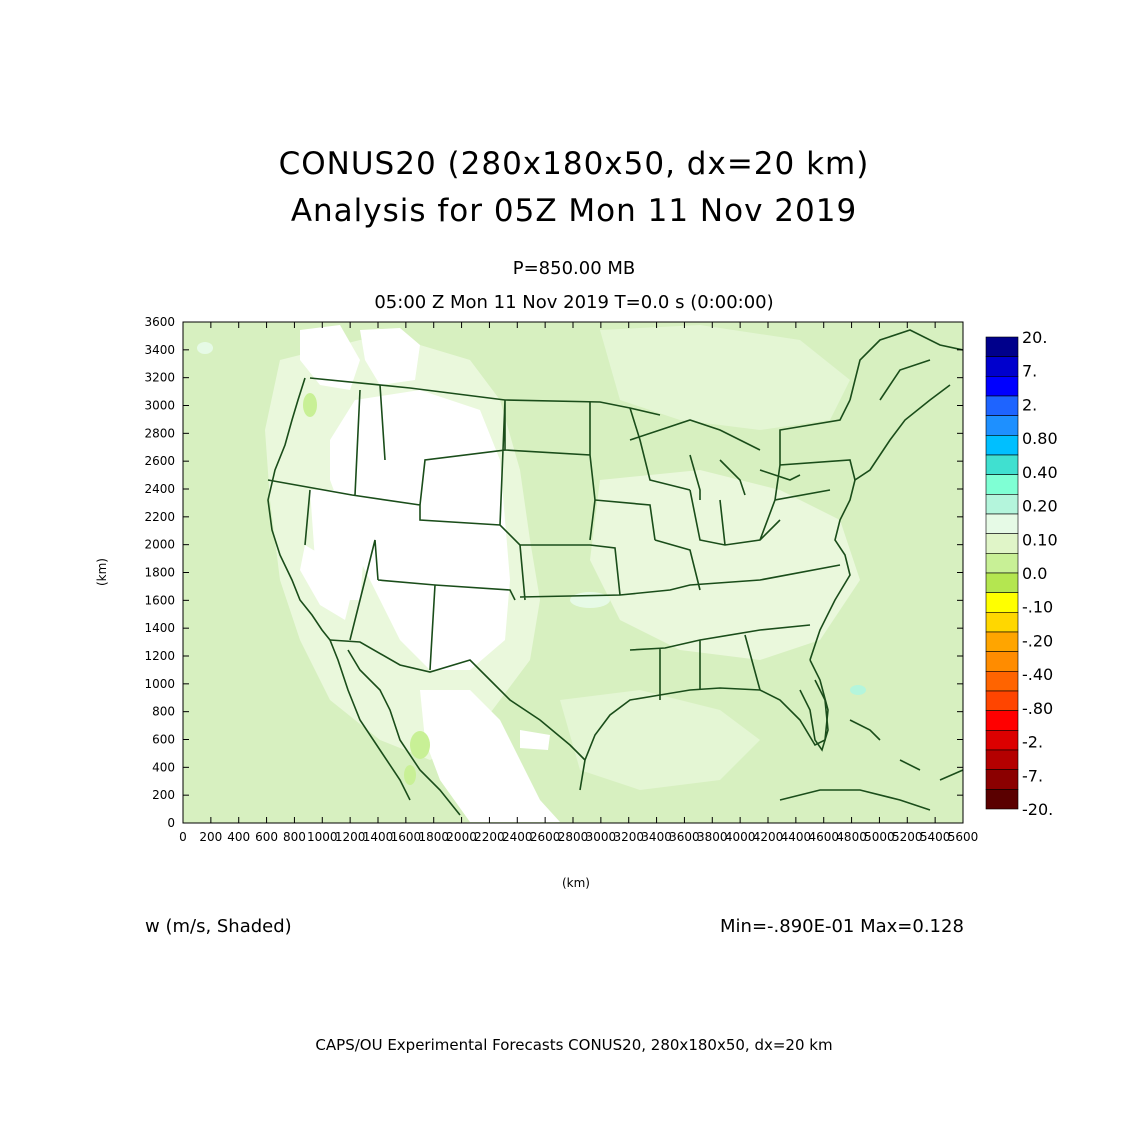  I want to click on field-white-rockies, so click(420, 530).